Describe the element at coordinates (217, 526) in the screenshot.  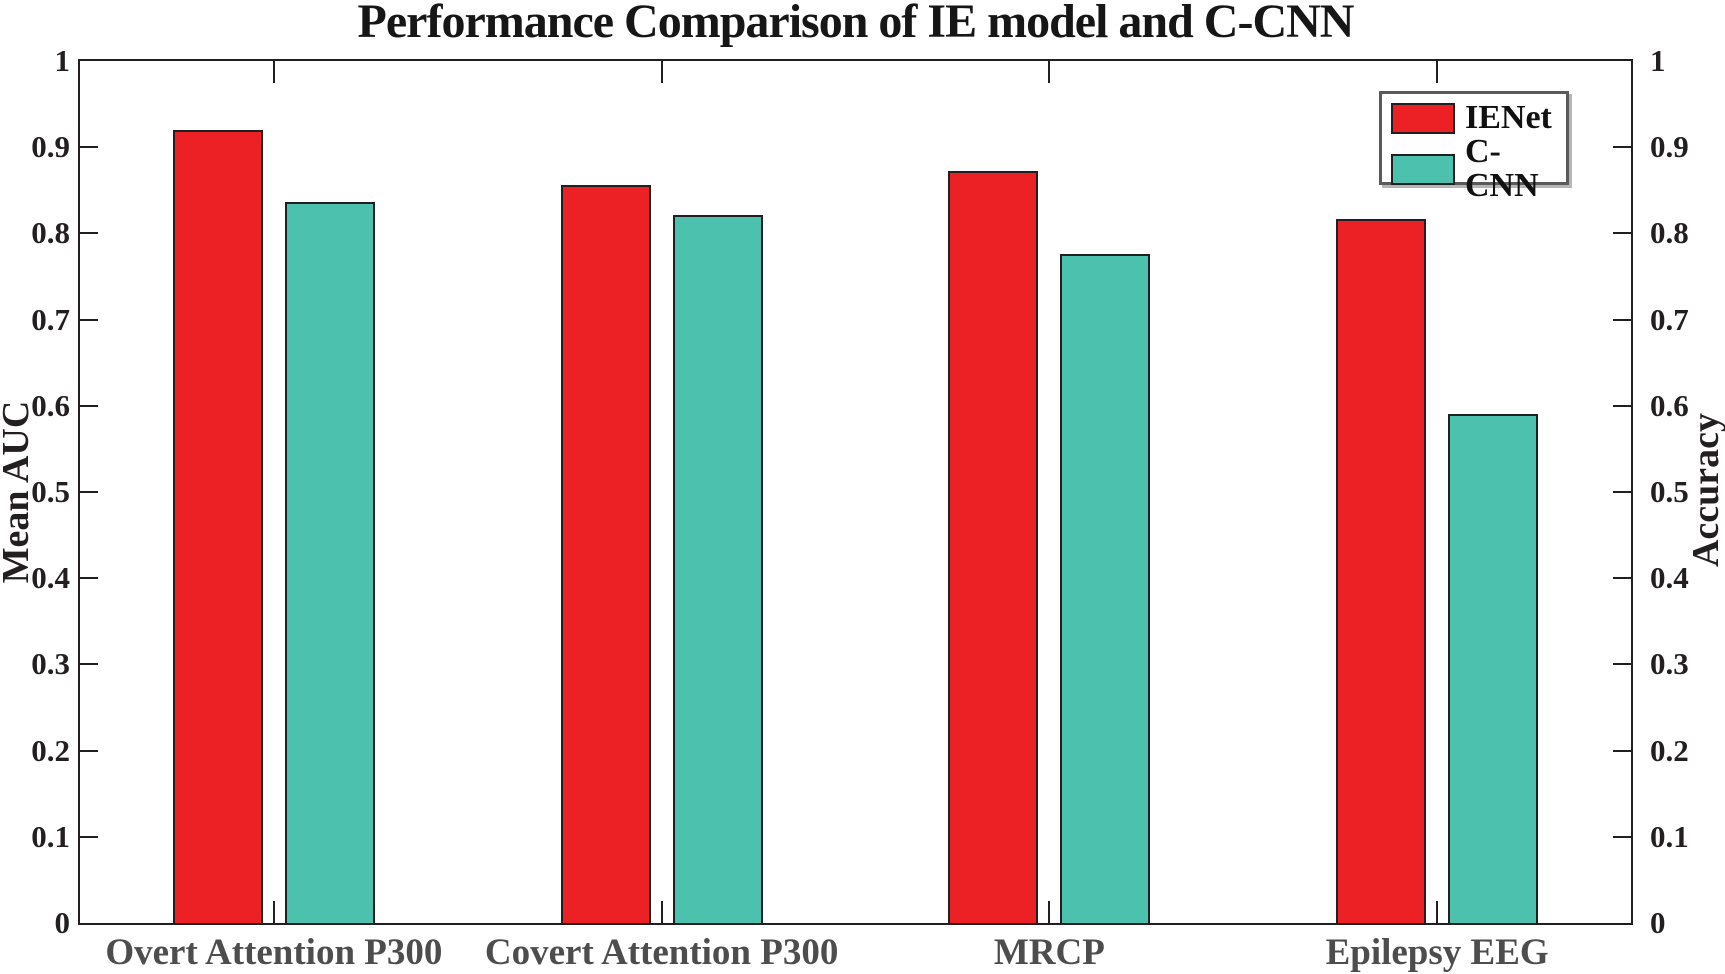
I see `bar-ienet-overt-attention-p300` at that location.